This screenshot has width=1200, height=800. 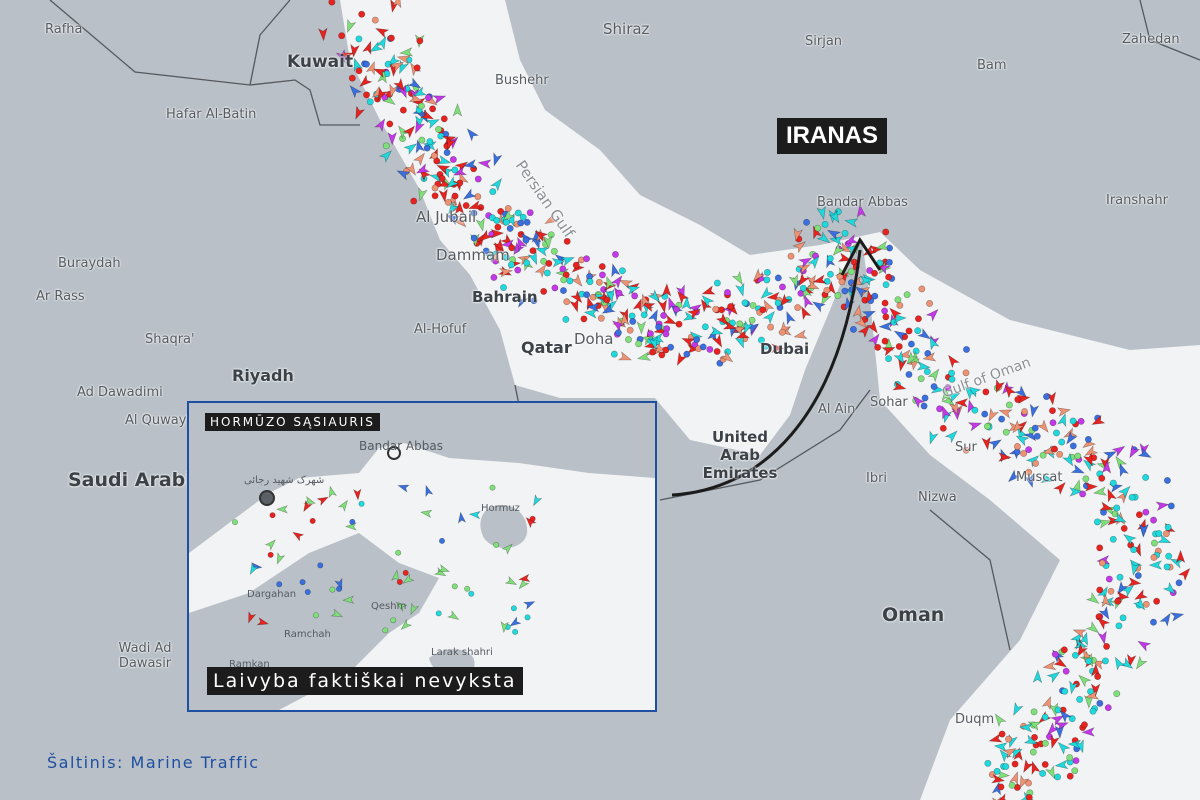 I want to click on hormuz-island, so click(x=504, y=526).